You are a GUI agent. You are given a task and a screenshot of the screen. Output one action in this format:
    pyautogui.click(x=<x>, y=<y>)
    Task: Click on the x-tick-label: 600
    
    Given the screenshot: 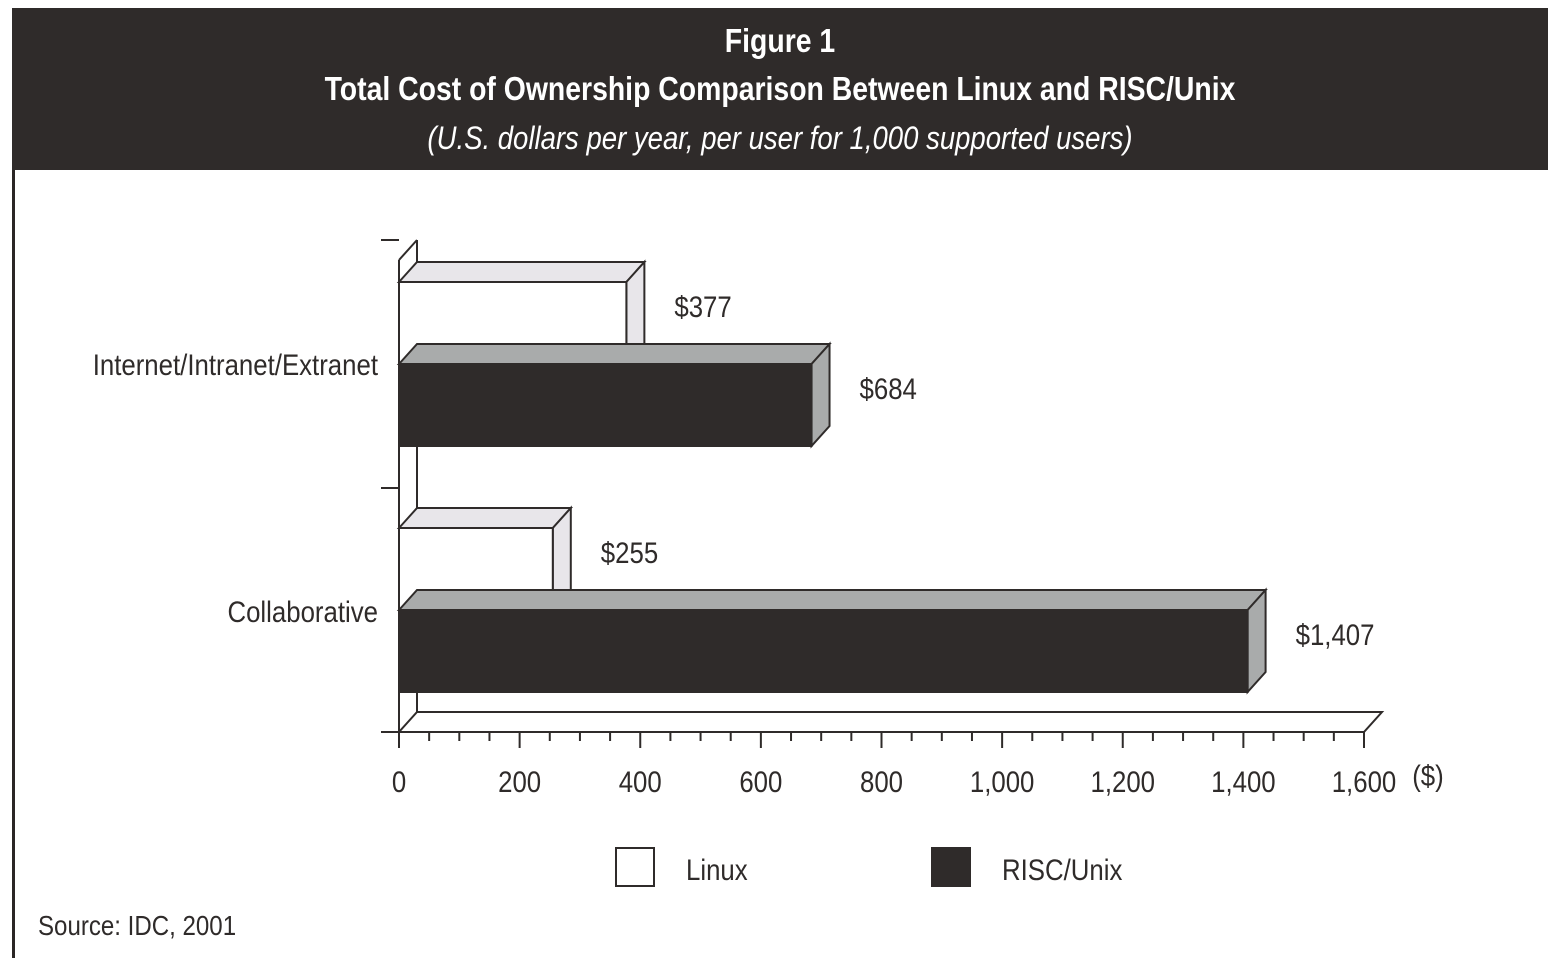 What is the action you would take?
    pyautogui.click(x=760, y=781)
    